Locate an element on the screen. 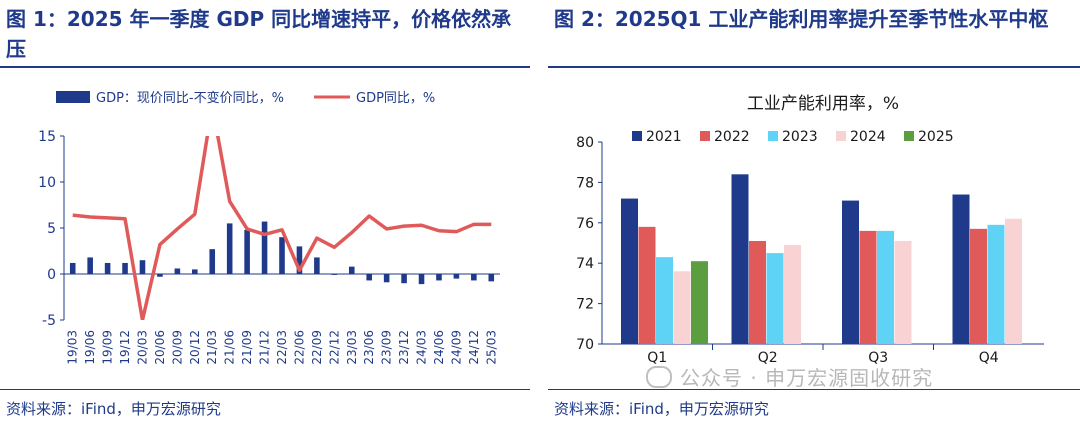  x-tick-label: 22/03 is located at coordinates (282, 347).